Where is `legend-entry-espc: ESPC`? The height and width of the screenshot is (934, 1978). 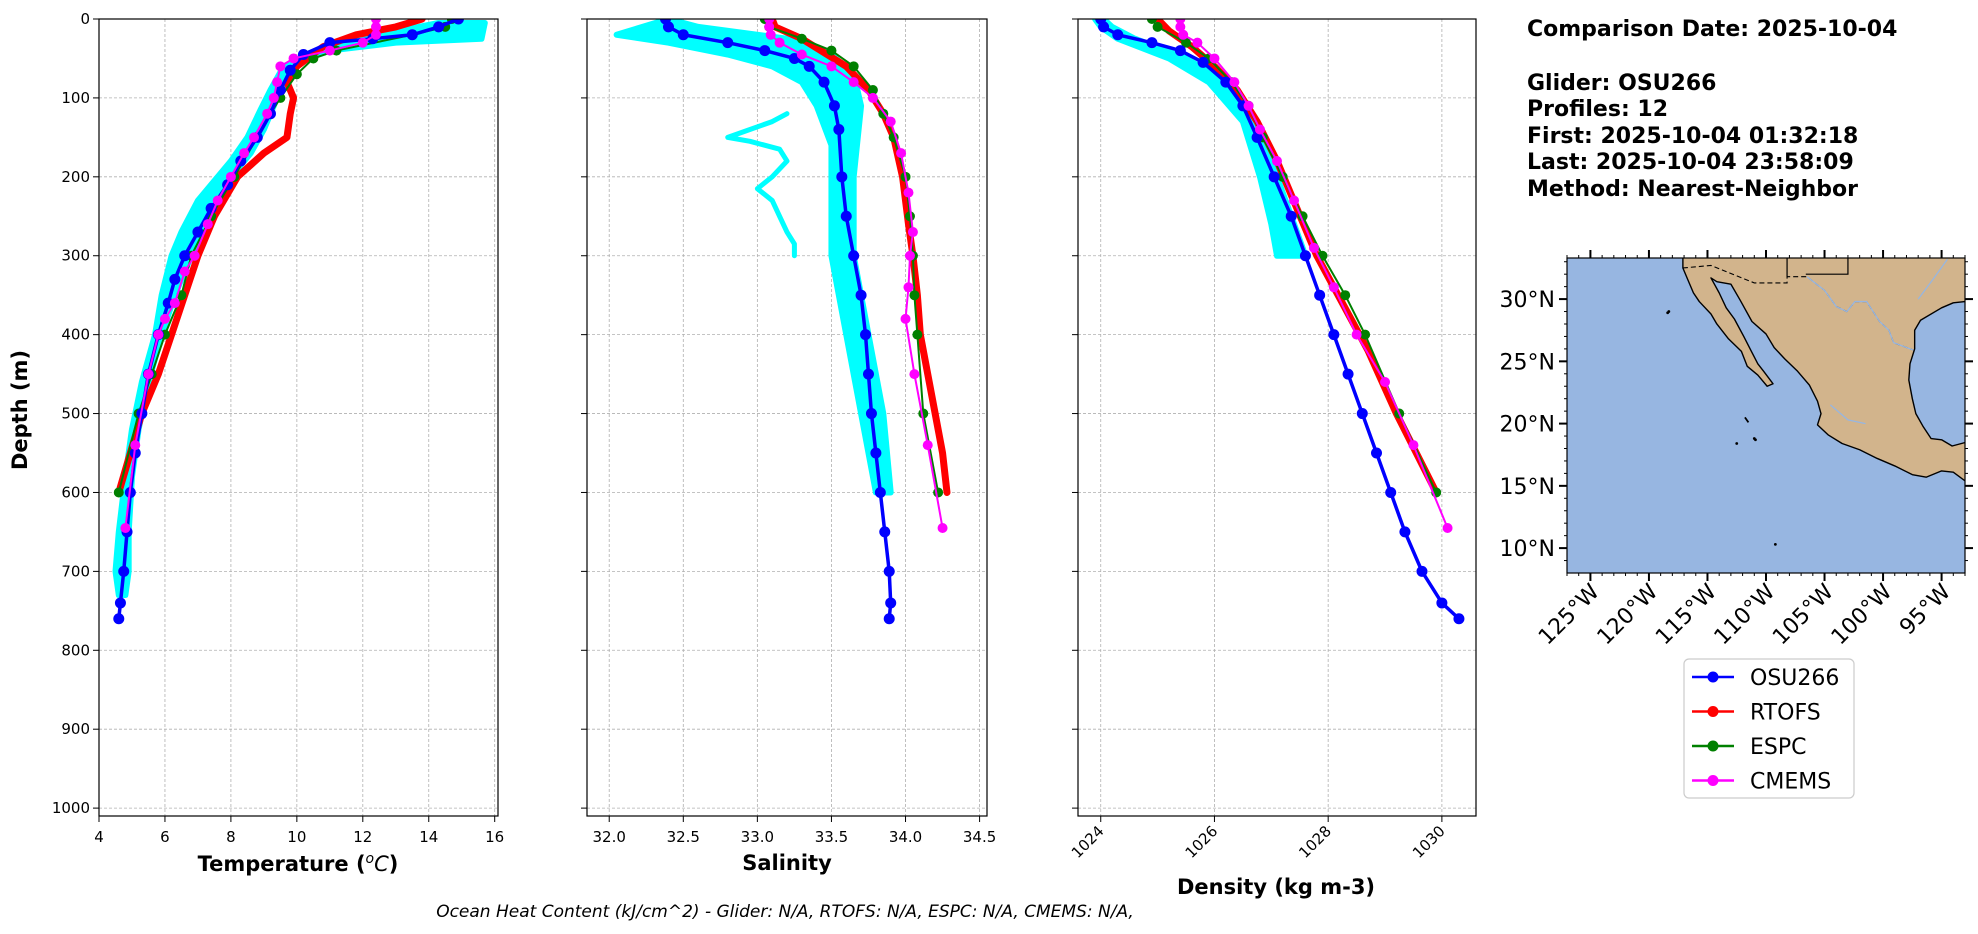
legend-entry-espc: ESPC is located at coordinates (1749, 747).